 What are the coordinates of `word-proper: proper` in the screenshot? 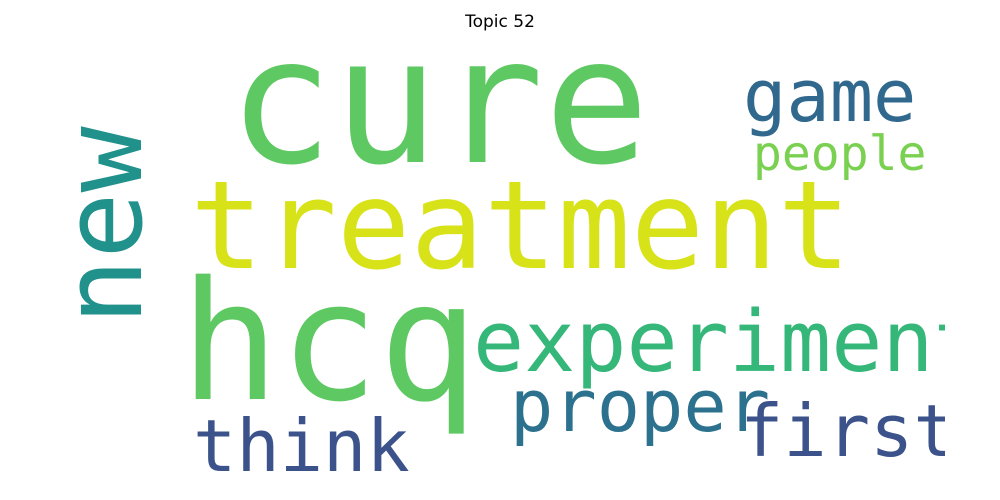 It's located at (640, 406).